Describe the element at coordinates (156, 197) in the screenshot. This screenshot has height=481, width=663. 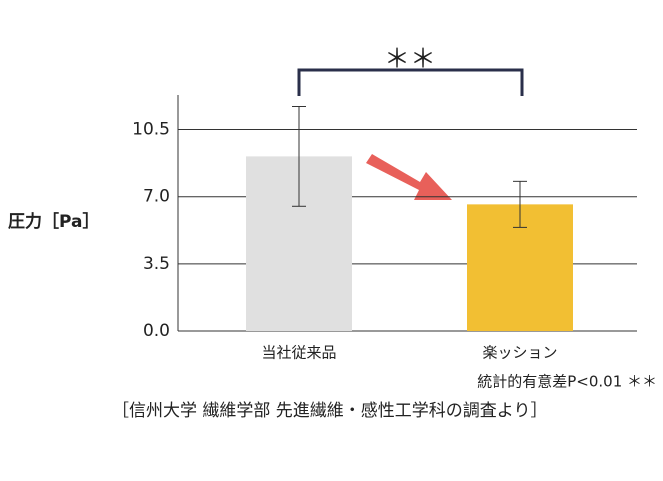
I see `y-tick-label: 7.0` at that location.